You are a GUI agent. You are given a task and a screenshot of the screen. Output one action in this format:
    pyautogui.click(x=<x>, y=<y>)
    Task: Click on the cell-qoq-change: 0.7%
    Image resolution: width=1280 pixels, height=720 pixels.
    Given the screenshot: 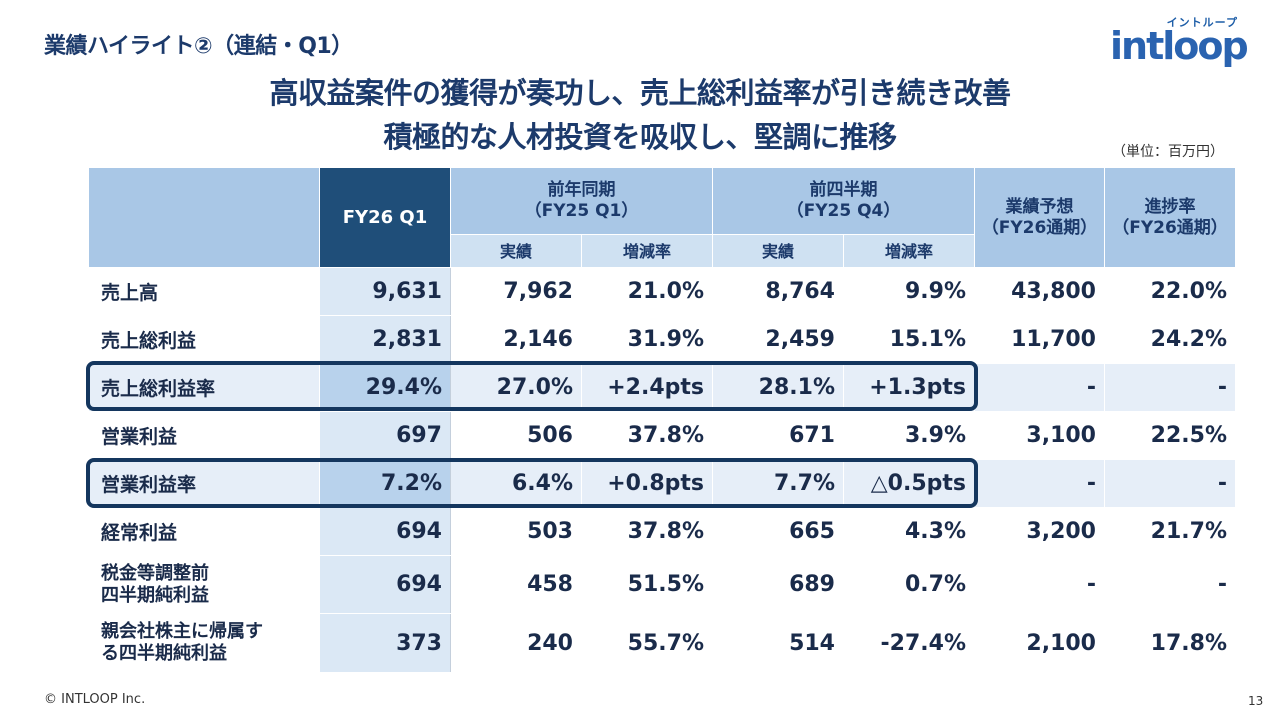 What is the action you would take?
    pyautogui.click(x=909, y=584)
    